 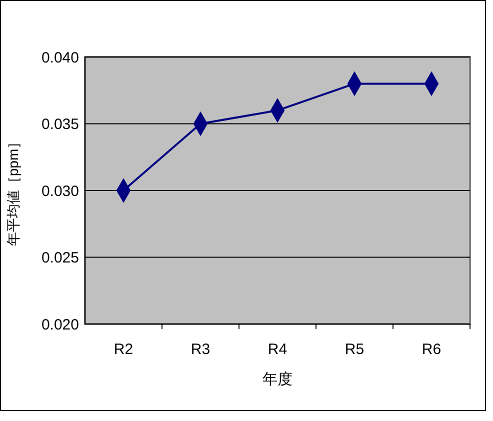 What do you see at coordinates (432, 349) in the screenshot?
I see `x-tick-label: R6` at bounding box center [432, 349].